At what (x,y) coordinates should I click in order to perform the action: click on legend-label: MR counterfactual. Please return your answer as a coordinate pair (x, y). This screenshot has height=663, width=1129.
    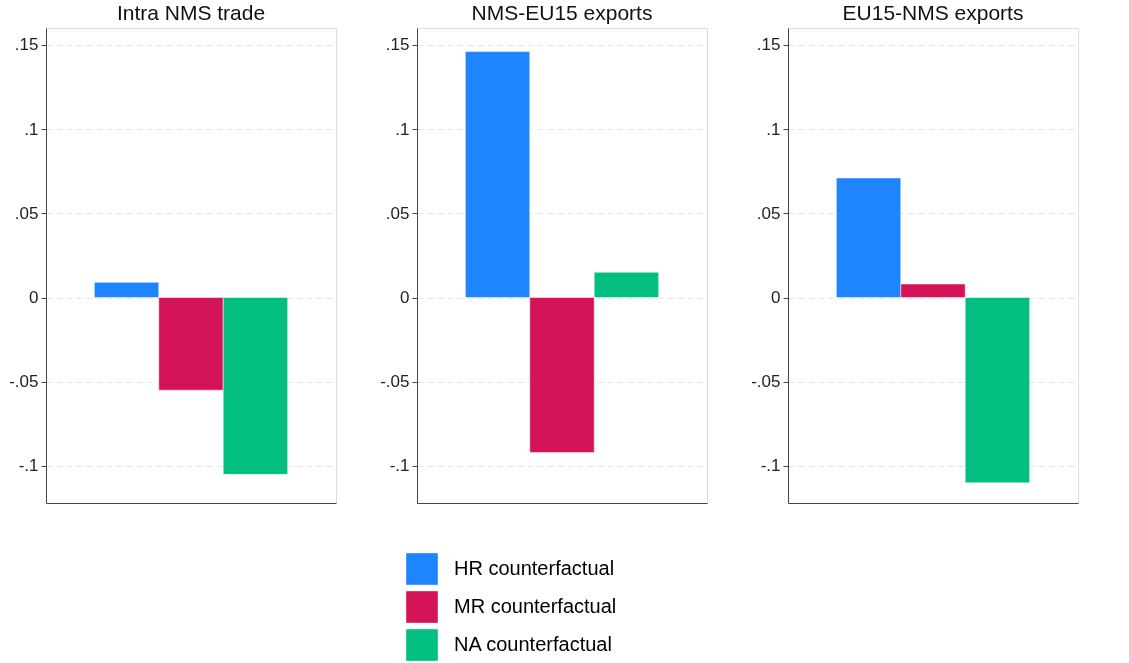
    Looking at the image, I should click on (535, 606).